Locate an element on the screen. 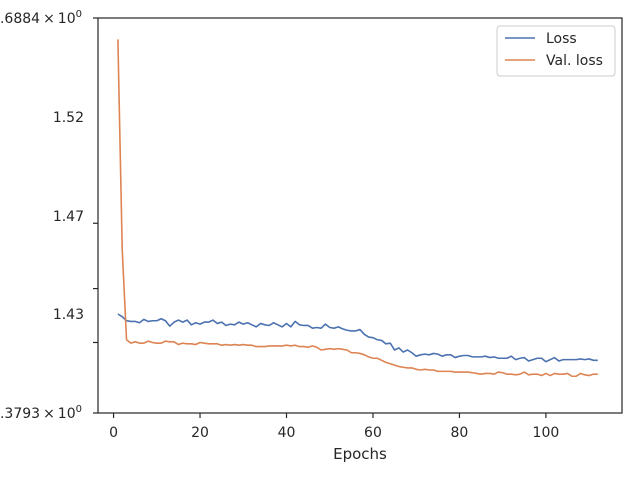 This screenshot has width=640, height=480. y-tick-label-1.43: 1.43 is located at coordinates (68, 315).